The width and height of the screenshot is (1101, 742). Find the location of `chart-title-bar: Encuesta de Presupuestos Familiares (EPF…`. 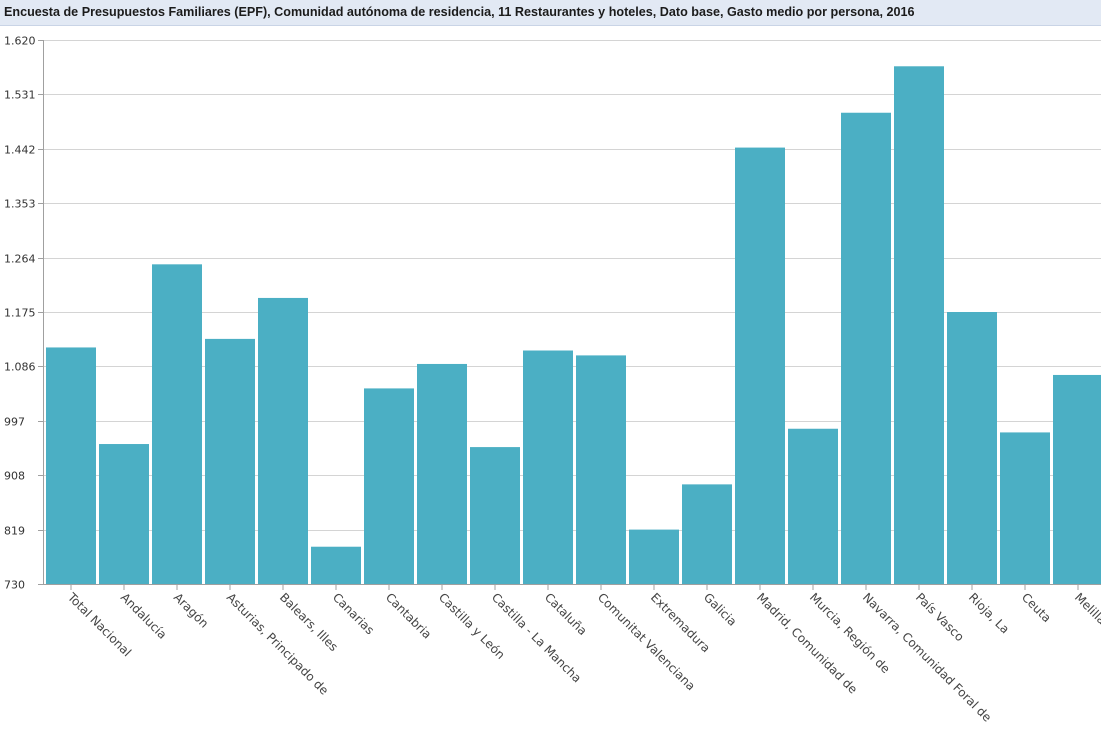

chart-title-bar: Encuesta de Presupuestos Familiares (EPF… is located at coordinates (550, 13).